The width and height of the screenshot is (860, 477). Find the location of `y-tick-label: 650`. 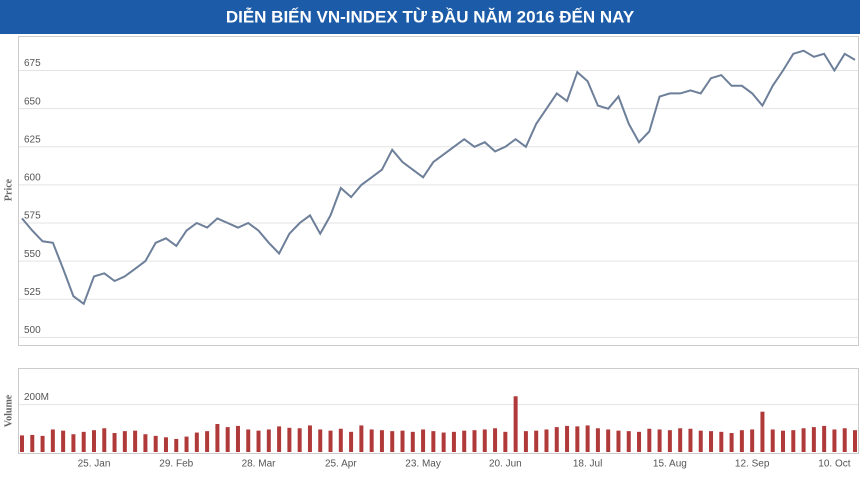

y-tick-label: 650 is located at coordinates (32, 101).